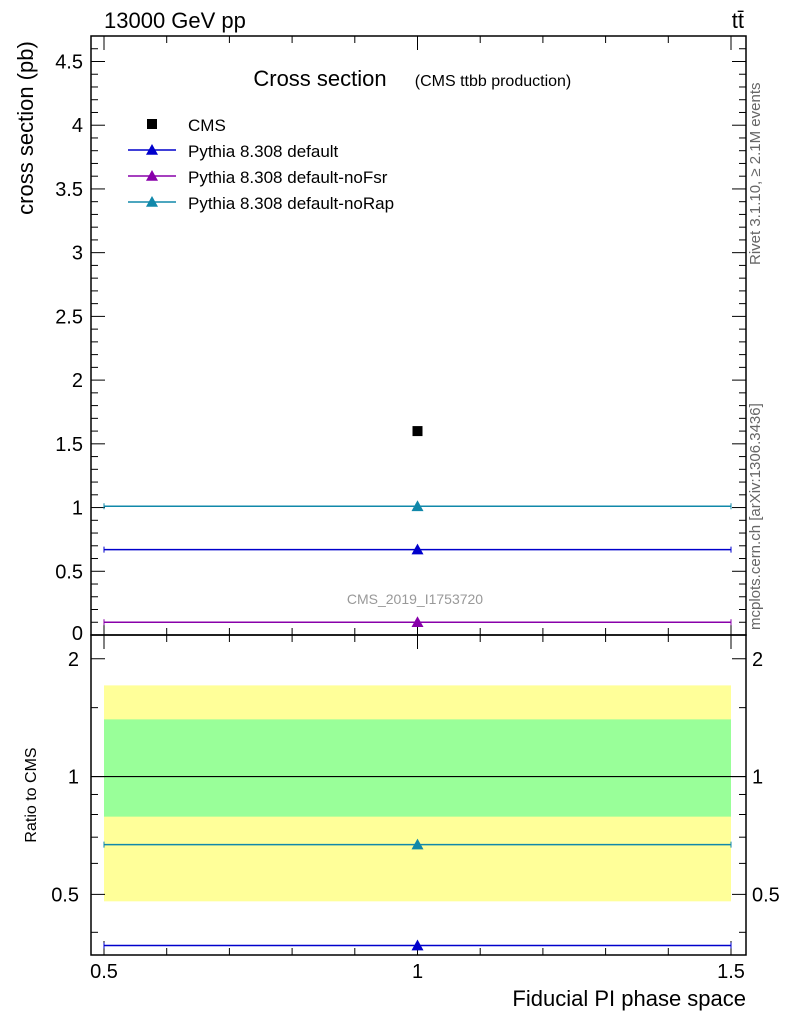 The height and width of the screenshot is (1024, 786). Describe the element at coordinates (69, 62) in the screenshot. I see `top-y-tick-label: 4.5` at that location.